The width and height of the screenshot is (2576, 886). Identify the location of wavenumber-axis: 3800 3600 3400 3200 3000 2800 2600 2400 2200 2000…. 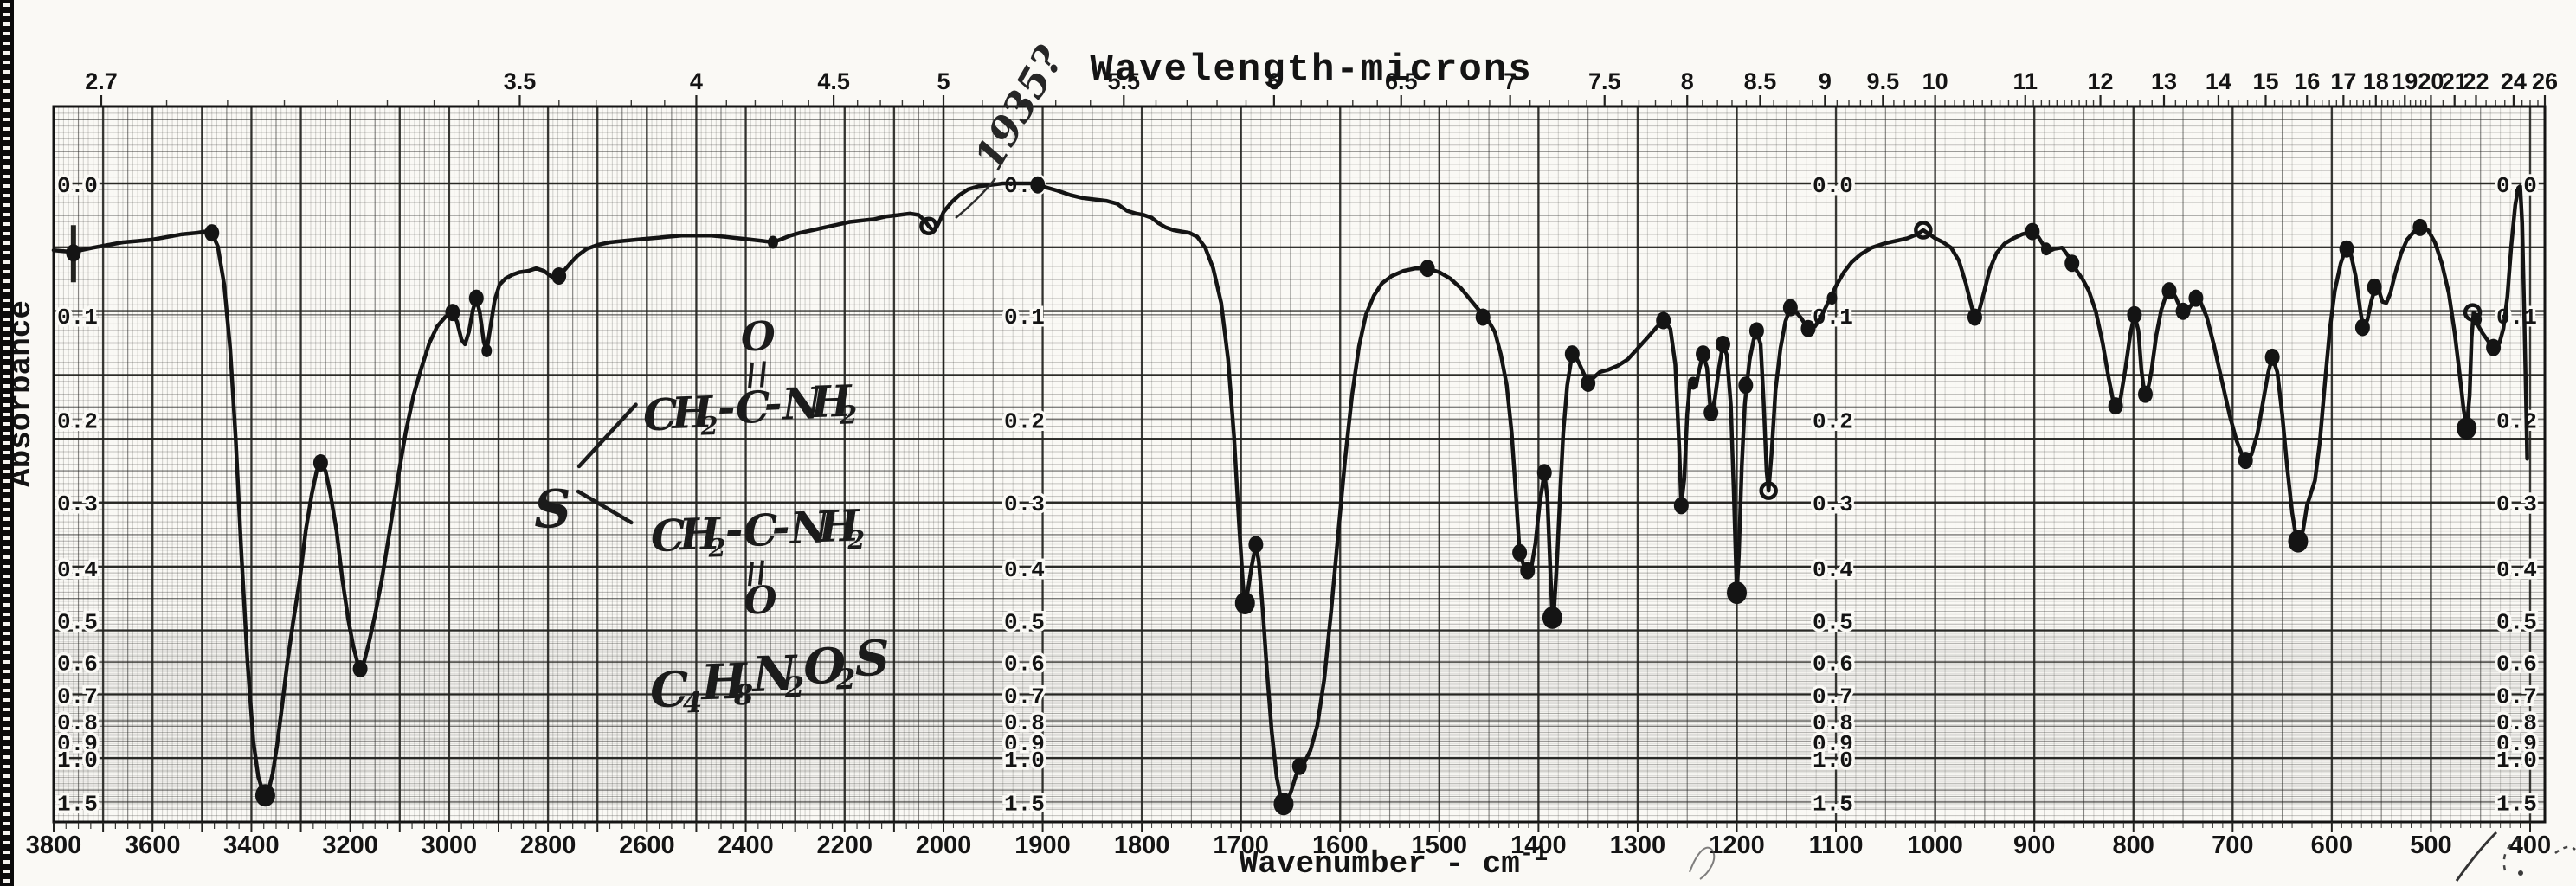
(1288, 852).